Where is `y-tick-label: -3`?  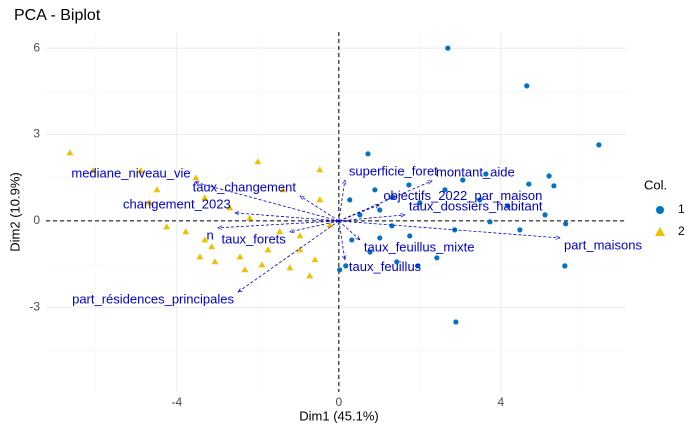
y-tick-label: -3 is located at coordinates (34, 306).